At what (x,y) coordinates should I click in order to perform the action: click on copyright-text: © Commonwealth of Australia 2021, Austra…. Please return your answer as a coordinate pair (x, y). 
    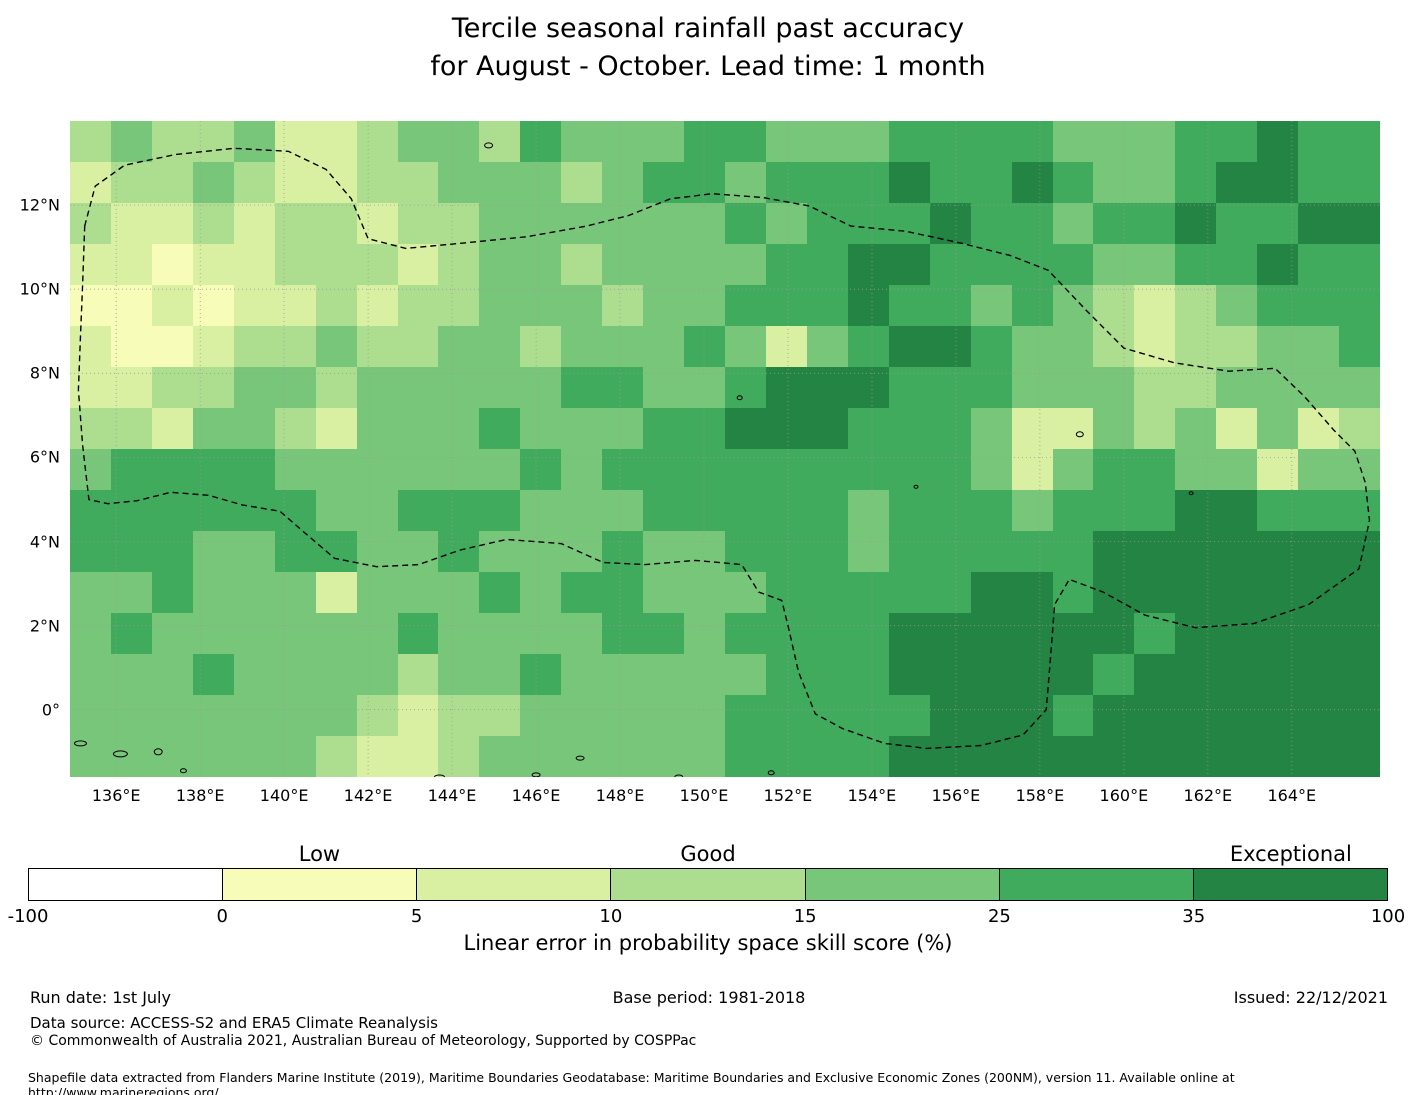
    Looking at the image, I should click on (363, 1041).